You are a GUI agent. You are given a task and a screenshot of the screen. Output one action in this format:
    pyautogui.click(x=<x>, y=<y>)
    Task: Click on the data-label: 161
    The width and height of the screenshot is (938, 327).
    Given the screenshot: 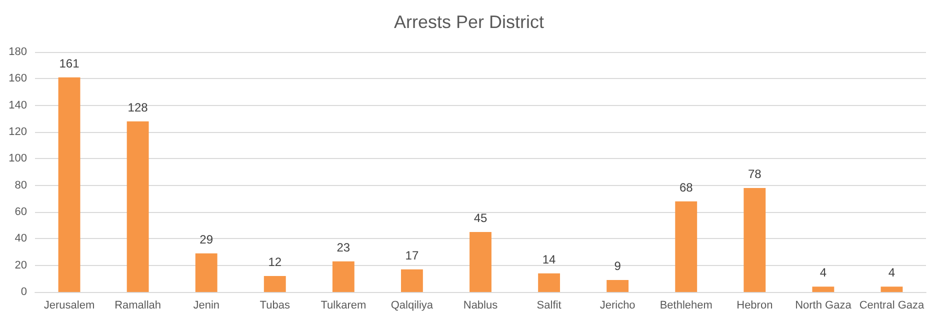 What is the action you would take?
    pyautogui.click(x=69, y=63)
    